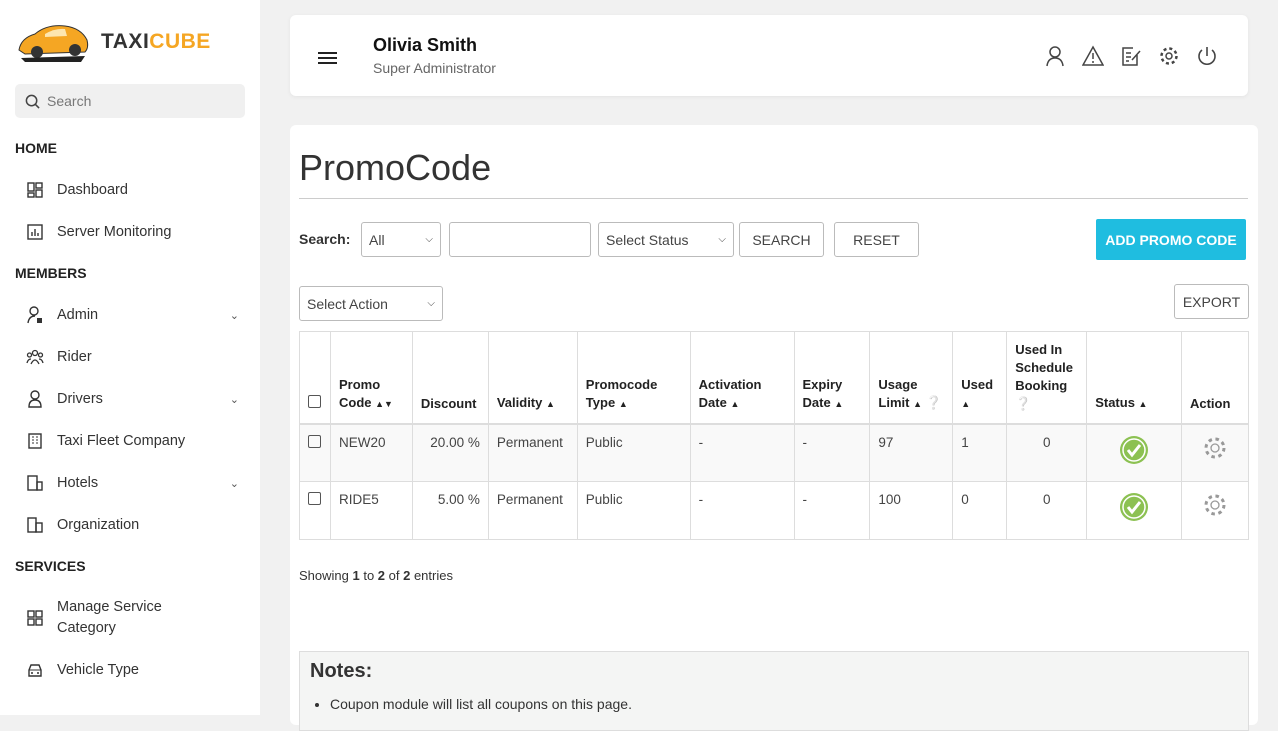 Image resolution: width=1278 pixels, height=731 pixels. I want to click on sidebar-search-input: Search, so click(130, 101).